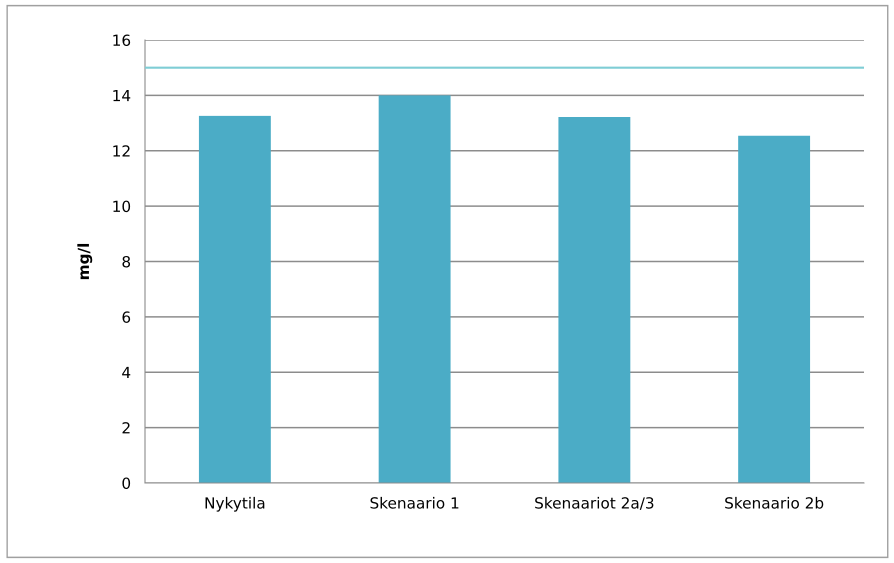 The height and width of the screenshot is (563, 894). Describe the element at coordinates (126, 262) in the screenshot. I see `y-tick-label: 8` at that location.